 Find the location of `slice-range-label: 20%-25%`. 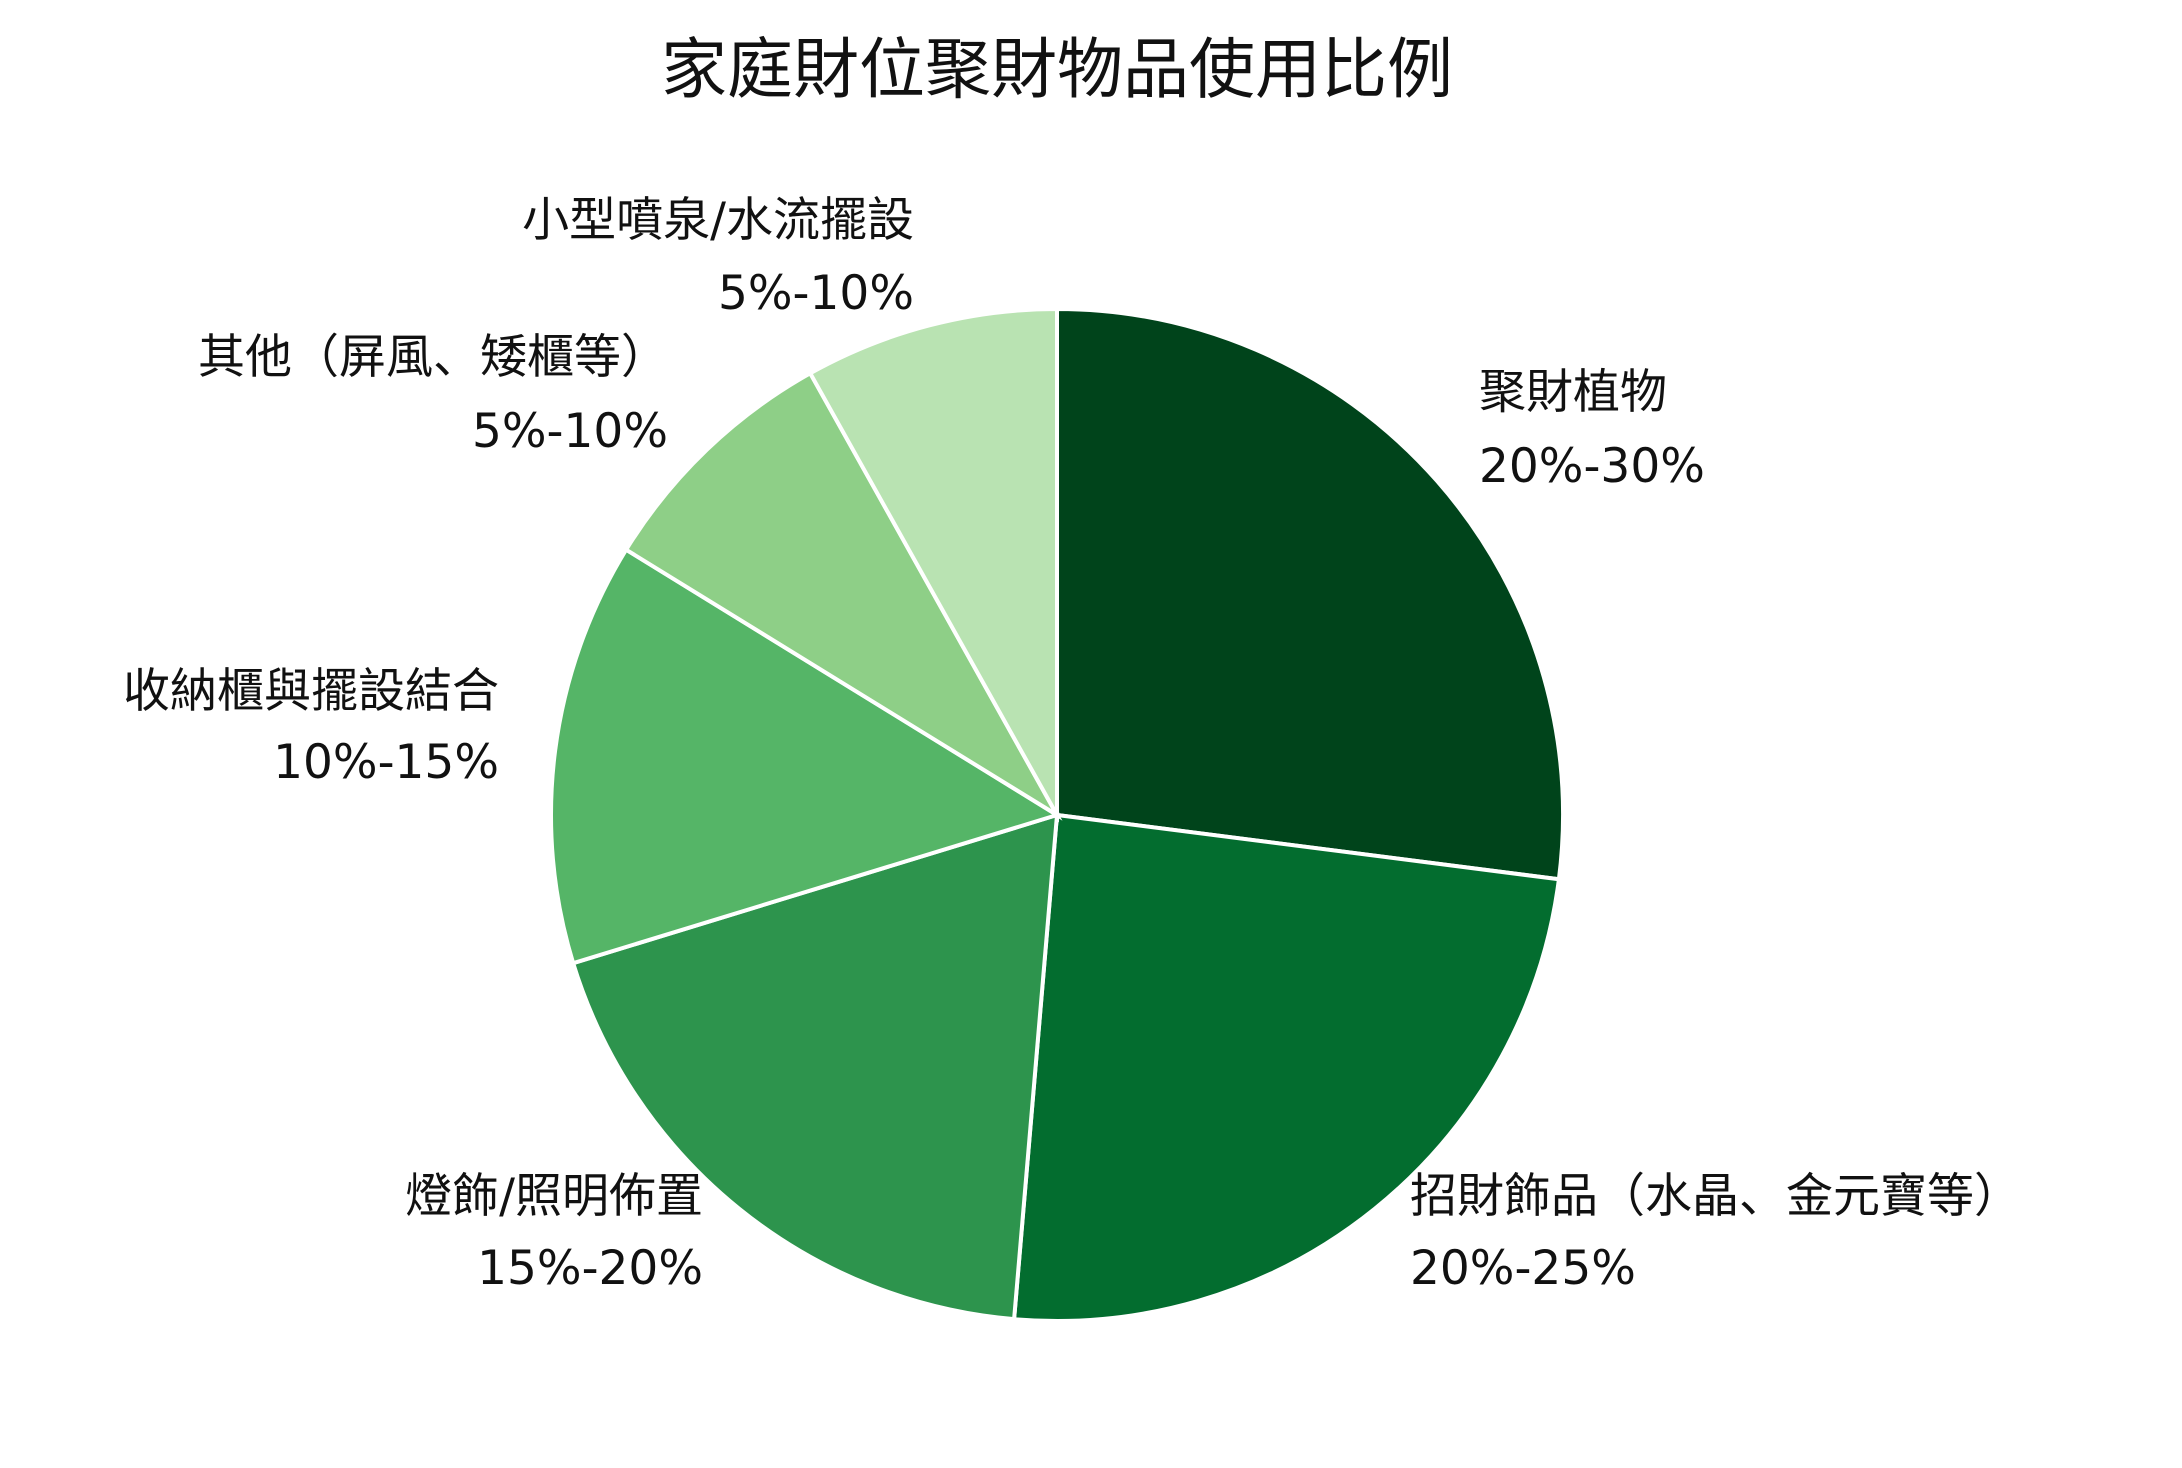

slice-range-label: 20%-25% is located at coordinates (1523, 1268).